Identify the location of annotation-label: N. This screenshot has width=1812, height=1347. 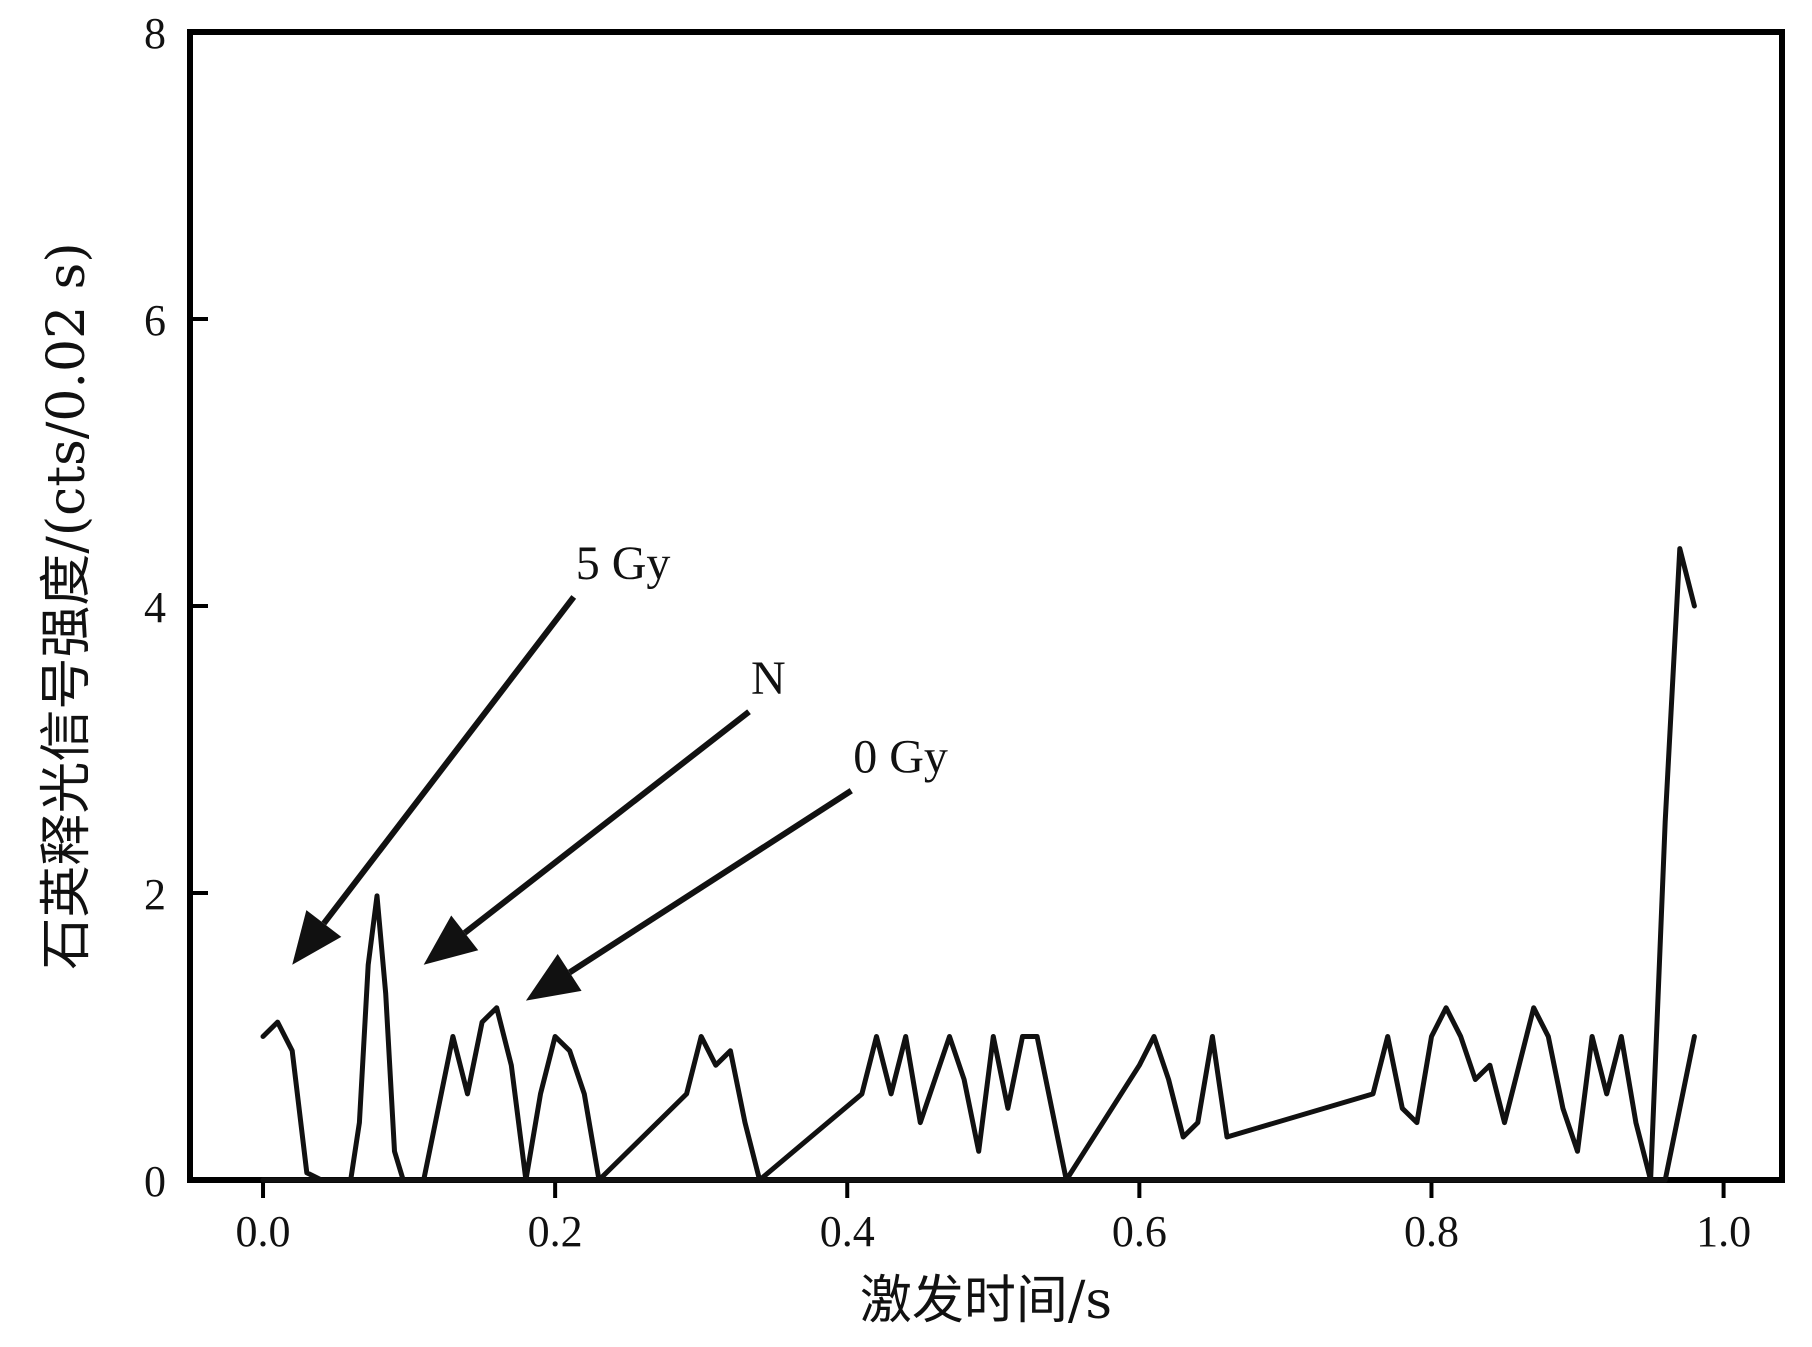
(768, 678).